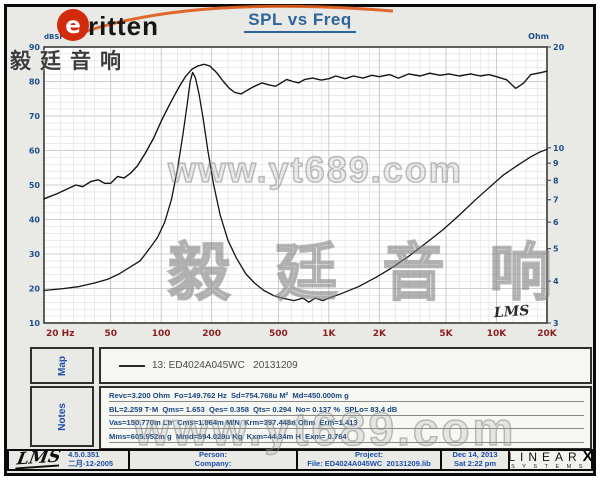 This screenshot has height=480, width=600. I want to click on lms-logo: LMS, so click(39, 459).